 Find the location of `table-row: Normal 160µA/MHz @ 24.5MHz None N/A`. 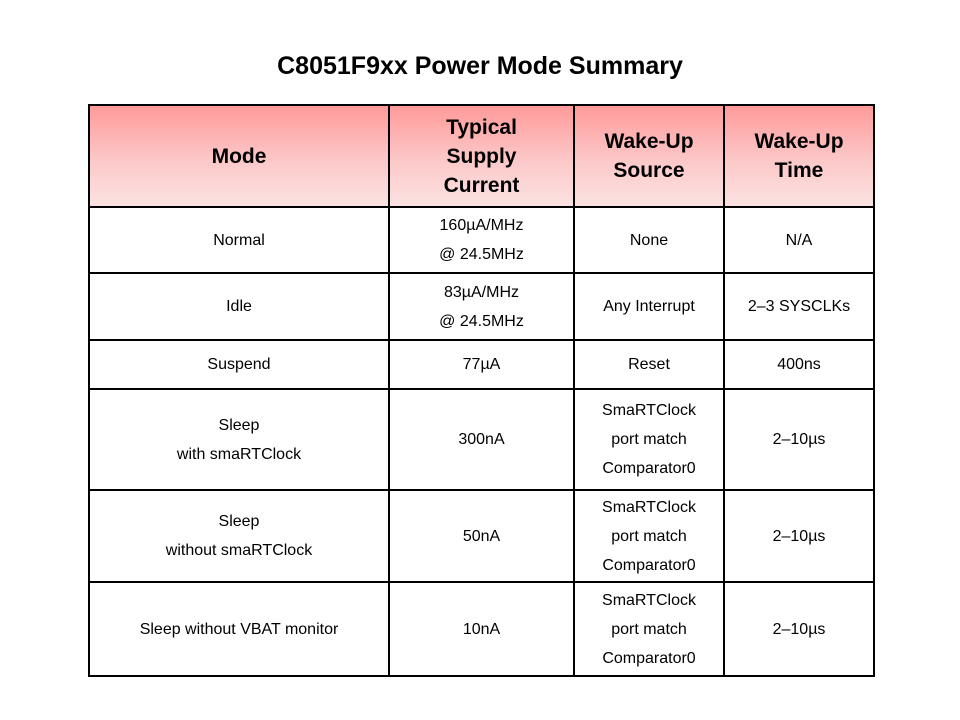

table-row: Normal 160µA/MHz @ 24.5MHz None N/A is located at coordinates (481, 240).